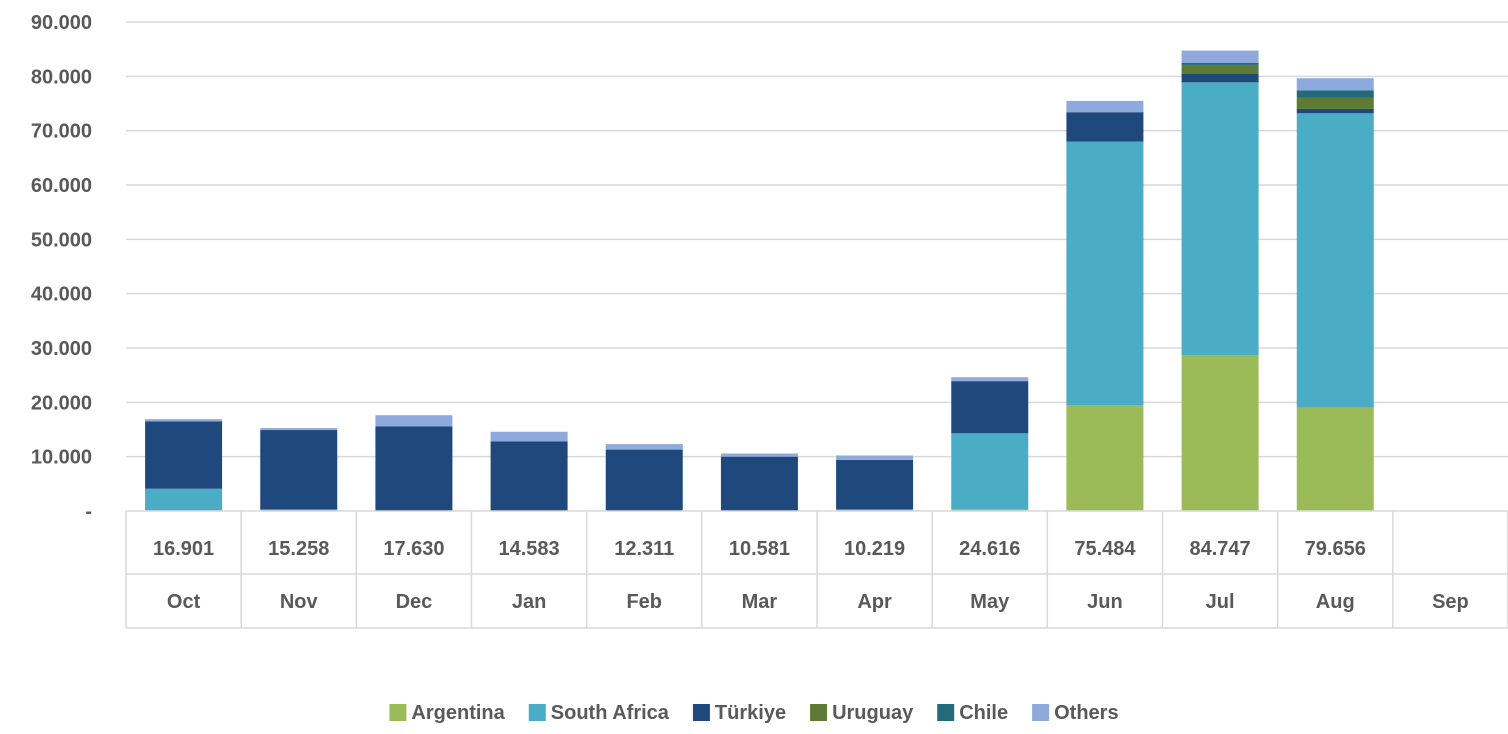  What do you see at coordinates (1105, 106) in the screenshot?
I see `bar-jun-others` at bounding box center [1105, 106].